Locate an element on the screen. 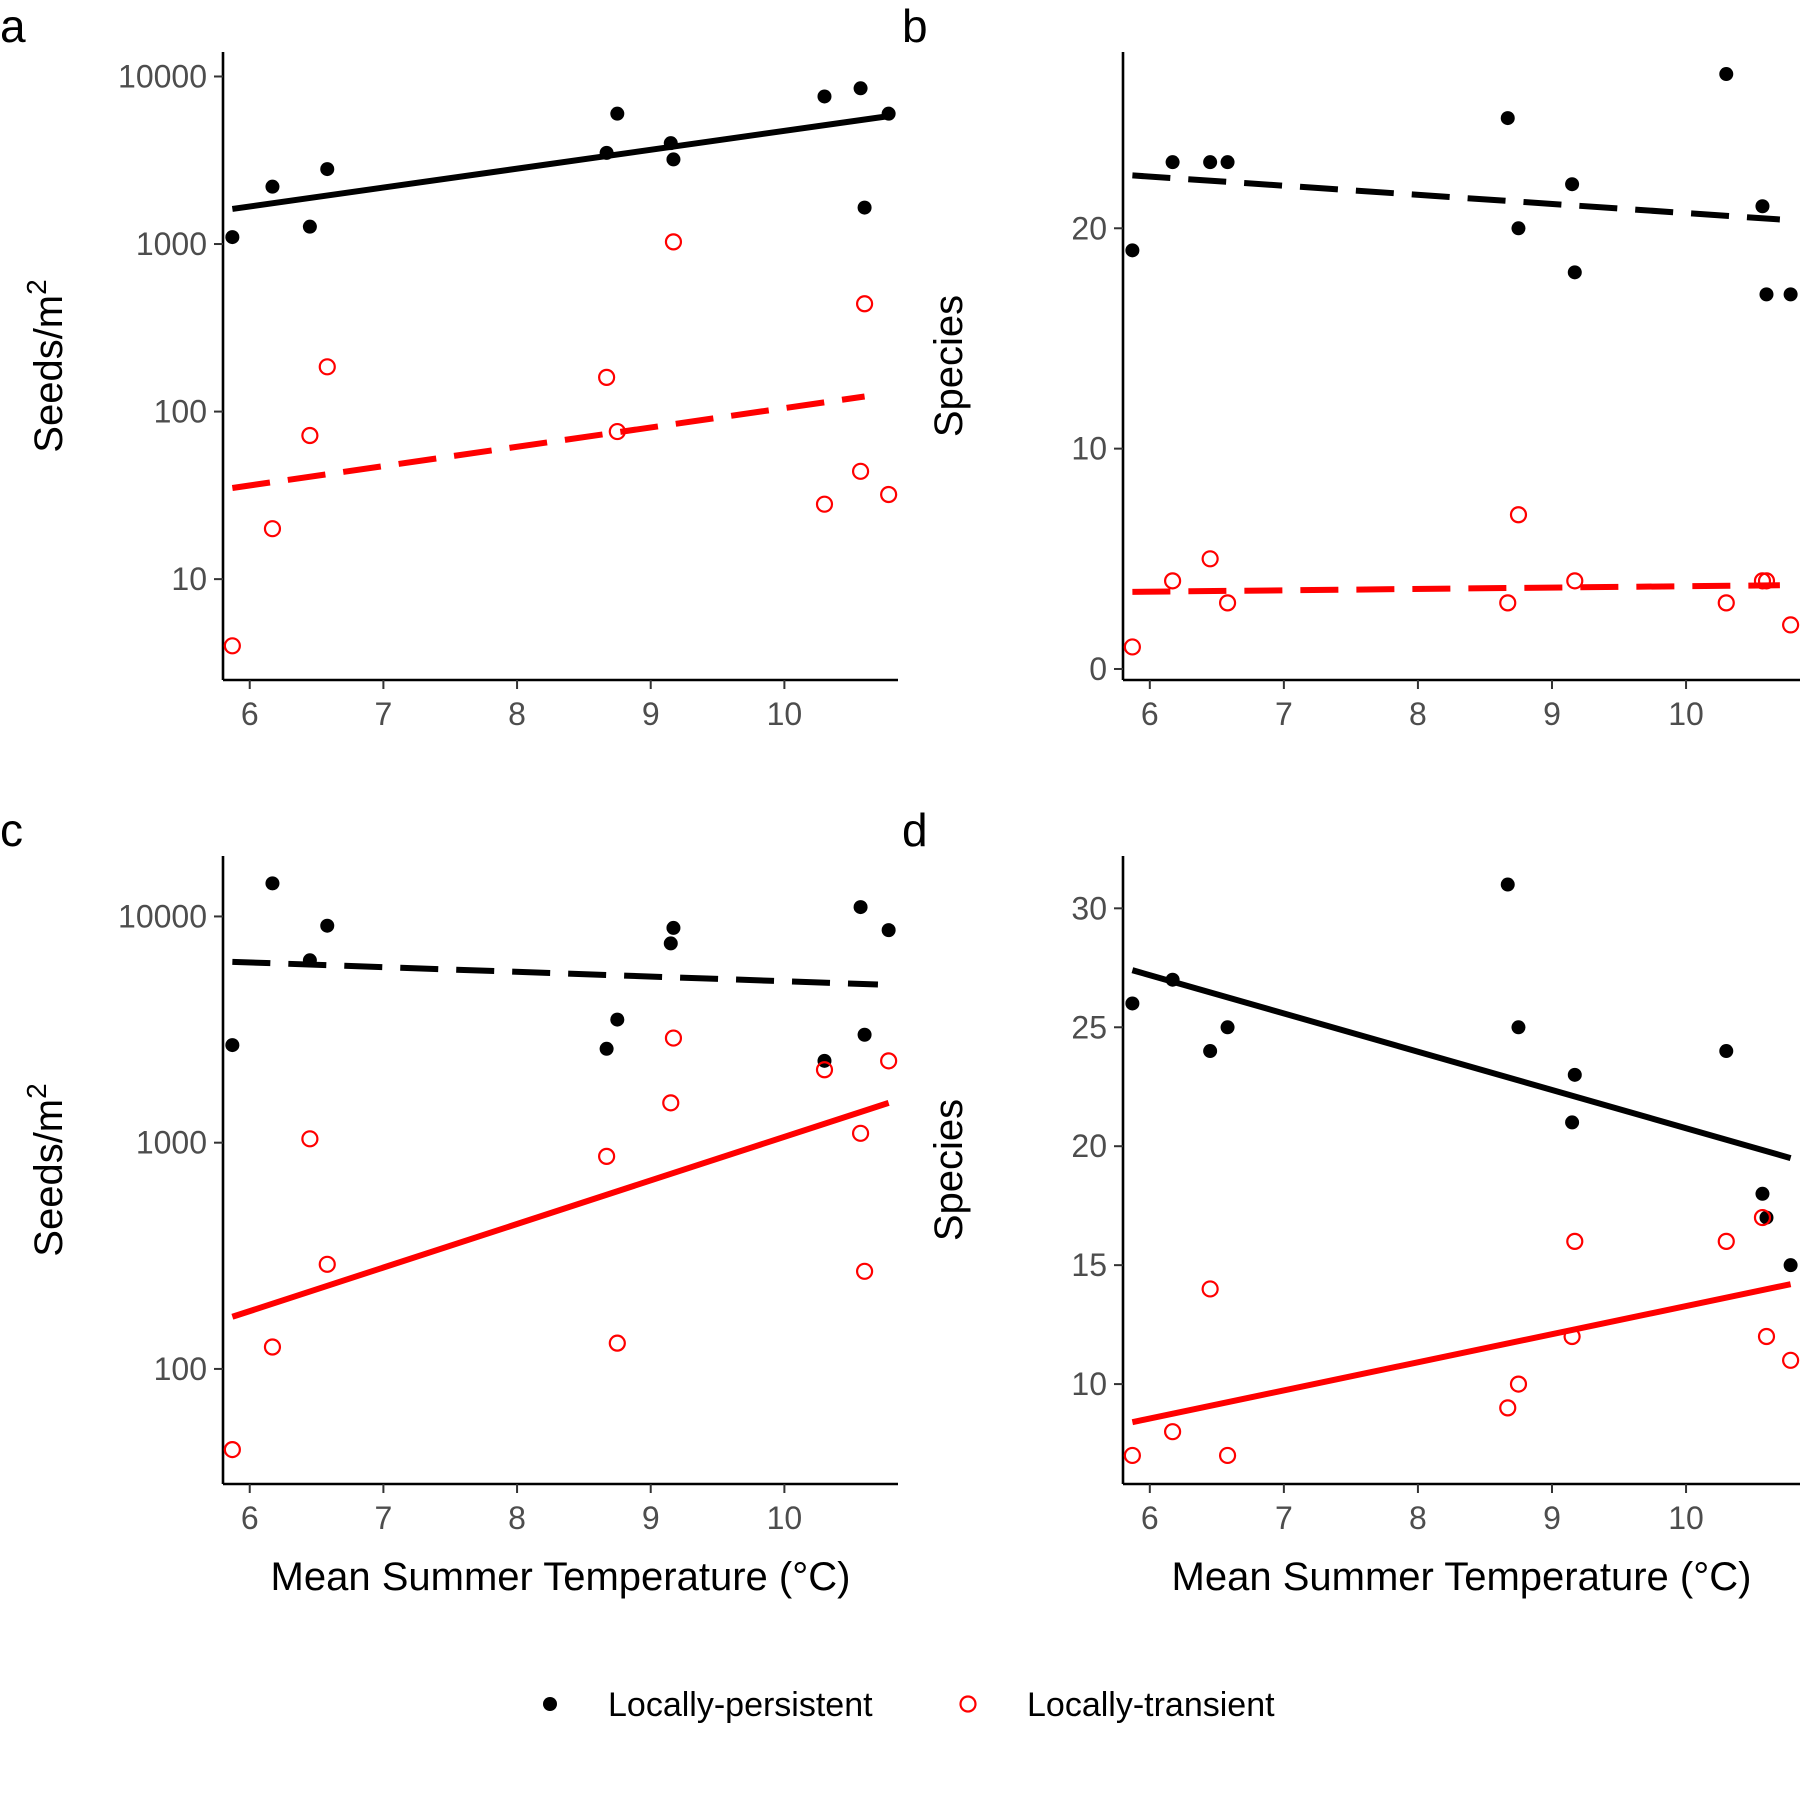  series-persistent-a is located at coordinates (560, 163).